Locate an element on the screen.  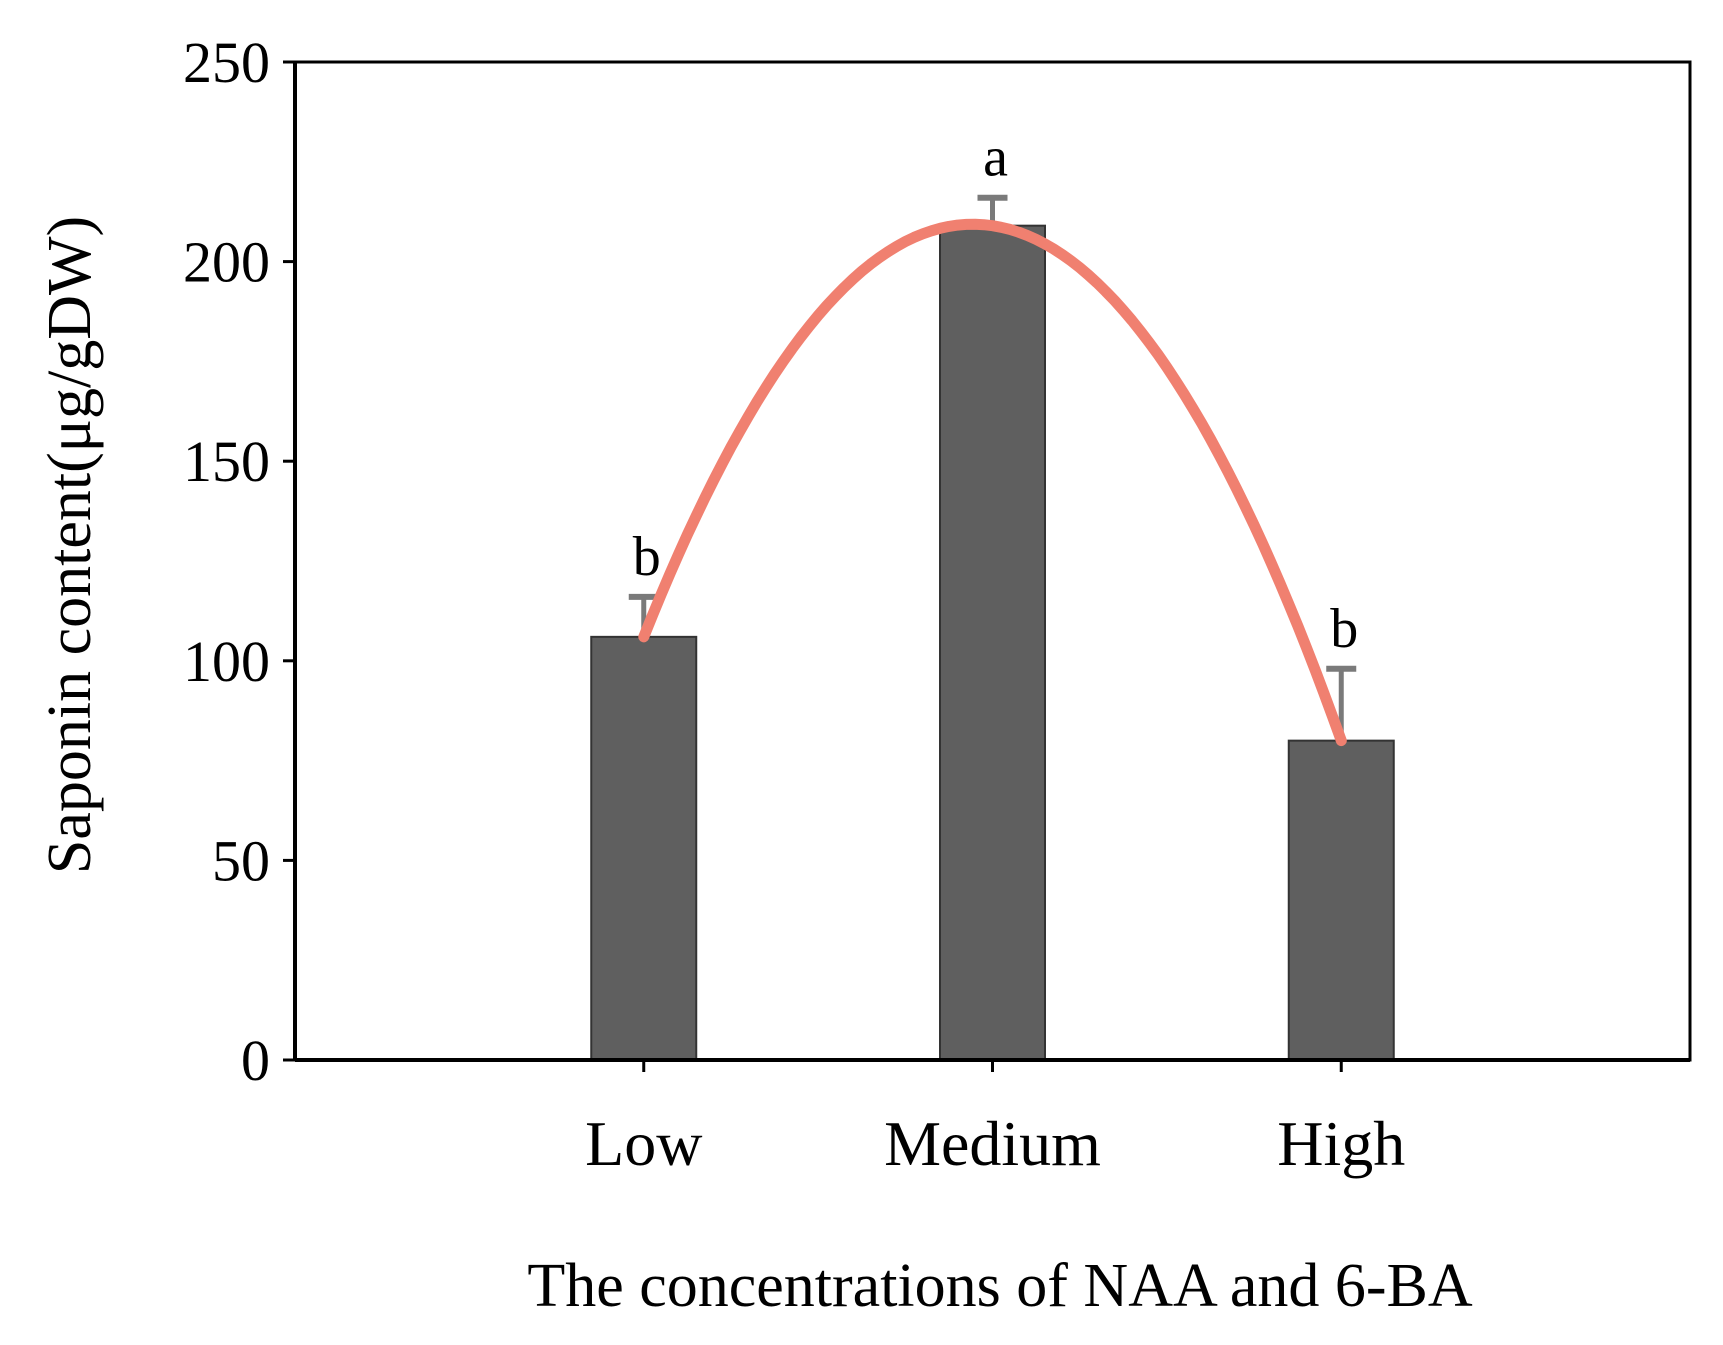
y-tick-label-50: 50 is located at coordinates (241, 860).